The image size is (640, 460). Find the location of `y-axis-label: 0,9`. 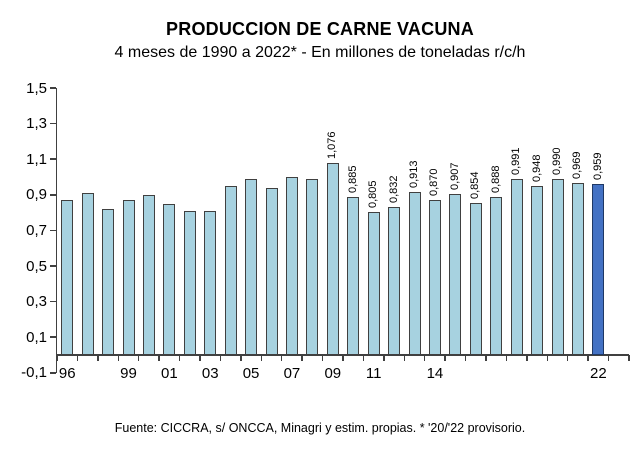

y-axis-label: 0,9 is located at coordinates (36, 195).